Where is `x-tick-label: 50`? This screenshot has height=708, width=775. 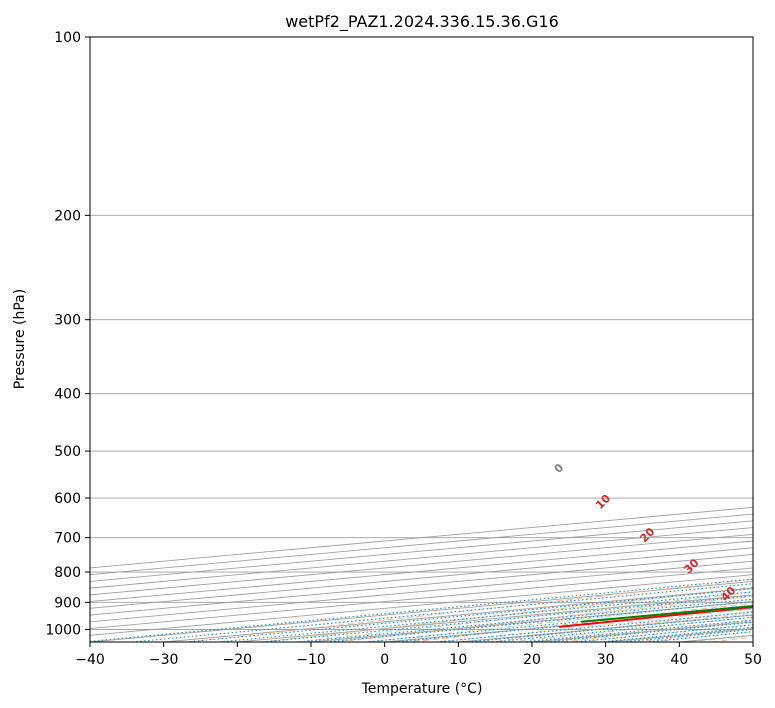 x-tick-label: 50 is located at coordinates (753, 660).